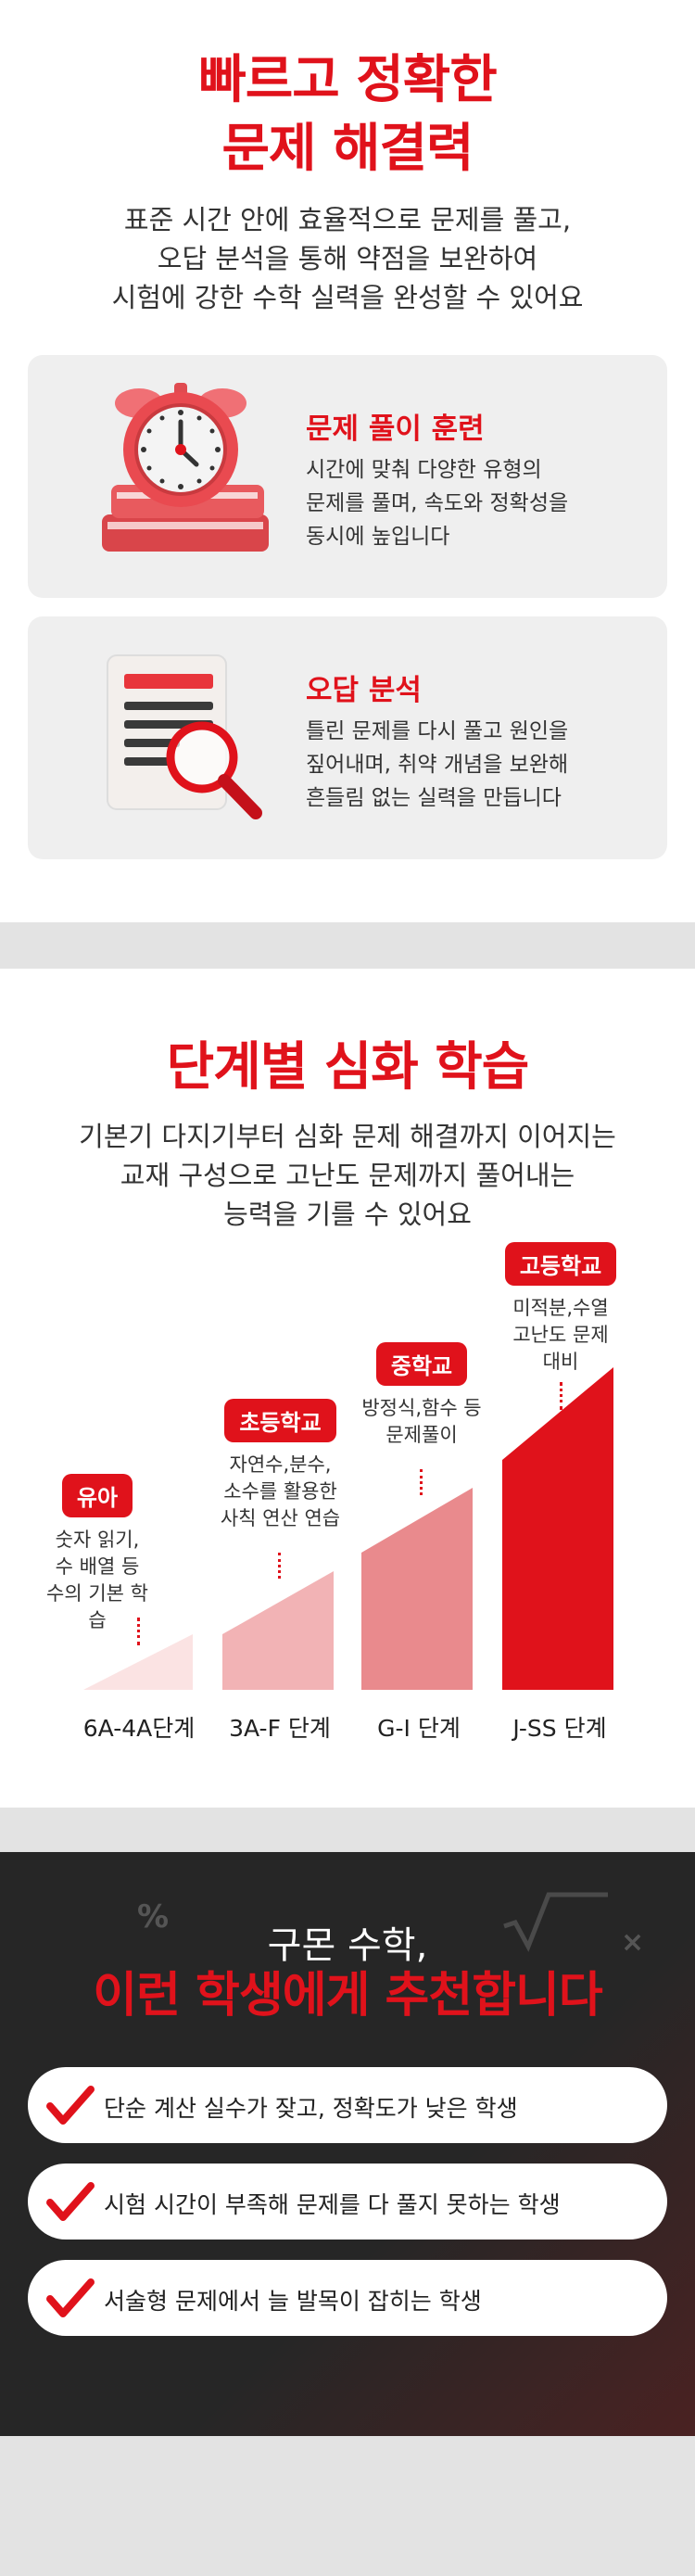 The width and height of the screenshot is (695, 2576). What do you see at coordinates (139, 1728) in the screenshot?
I see `stage-label: 6A-4A단계` at bounding box center [139, 1728].